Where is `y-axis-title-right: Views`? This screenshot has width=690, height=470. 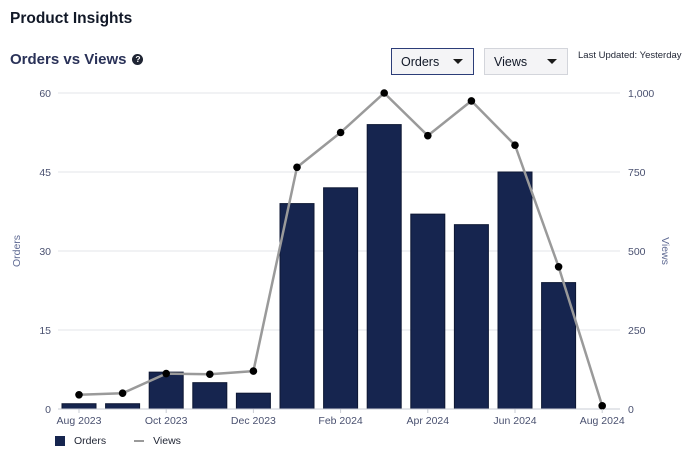
y-axis-title-right: Views is located at coordinates (665, 251).